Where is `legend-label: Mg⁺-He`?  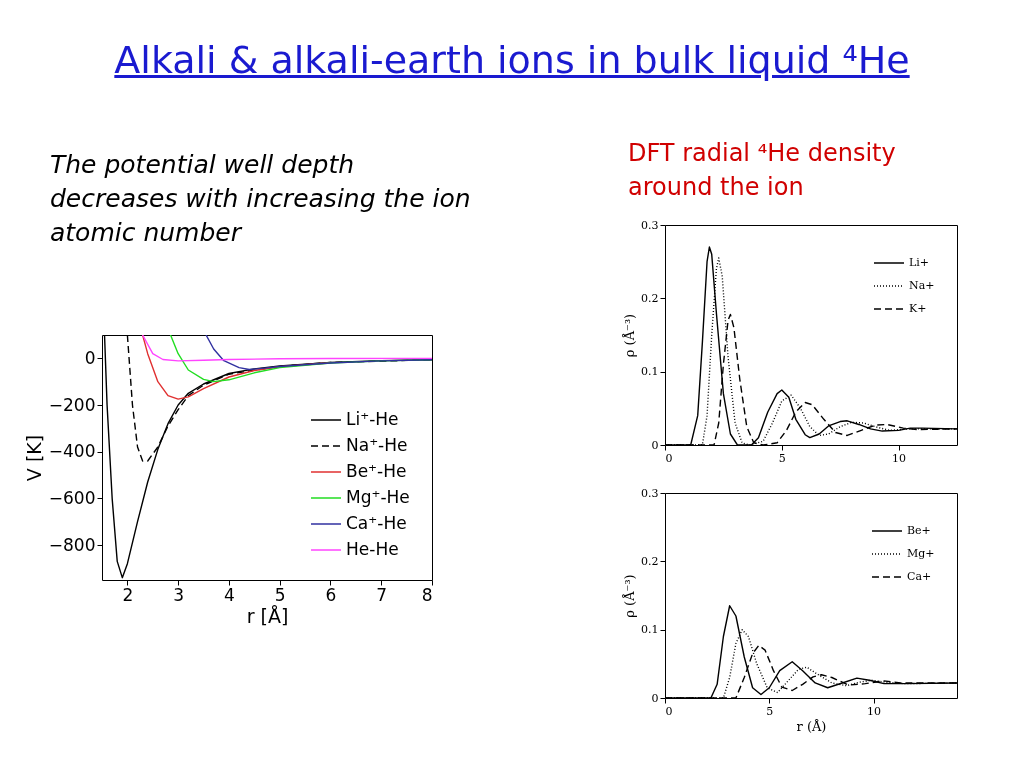
legend-label: Mg⁺-He is located at coordinates (378, 497).